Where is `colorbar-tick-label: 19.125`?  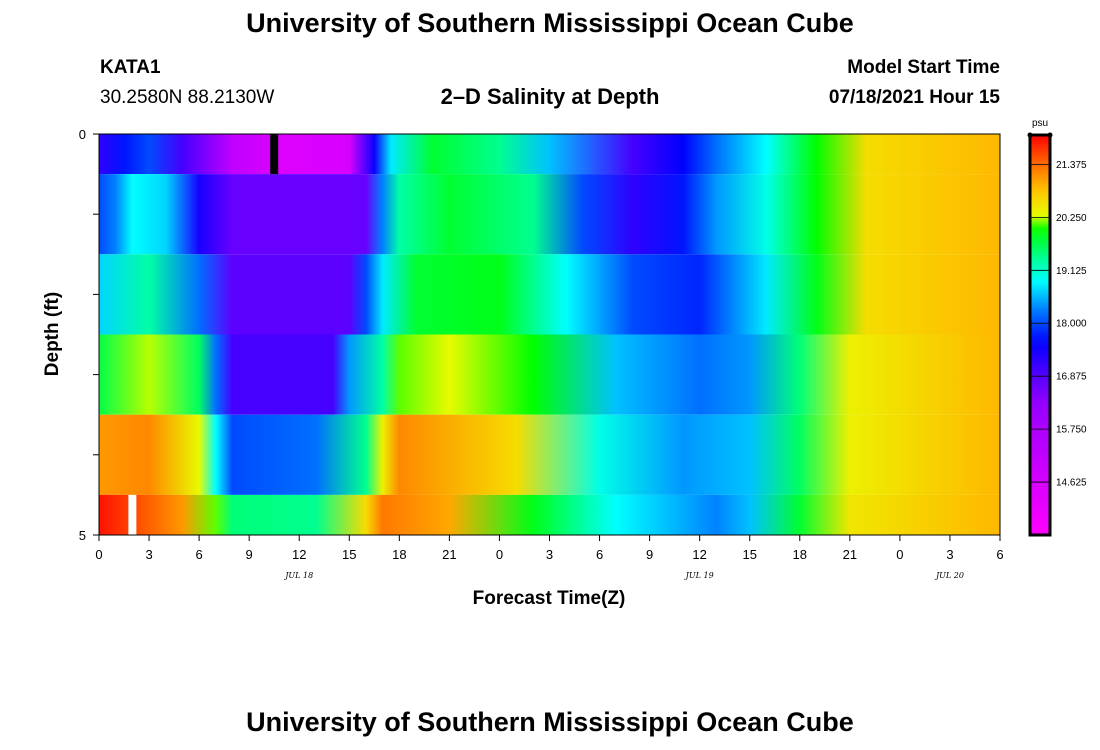
colorbar-tick-label: 19.125 is located at coordinates (1071, 271).